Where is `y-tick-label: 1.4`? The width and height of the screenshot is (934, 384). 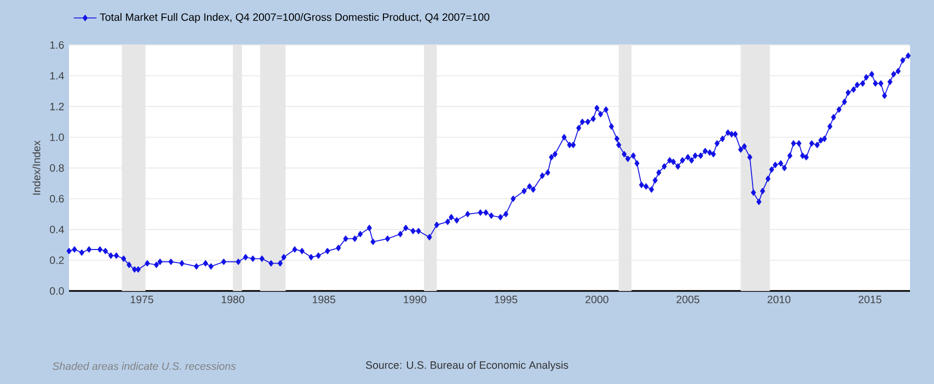 y-tick-label: 1.4 is located at coordinates (57, 76).